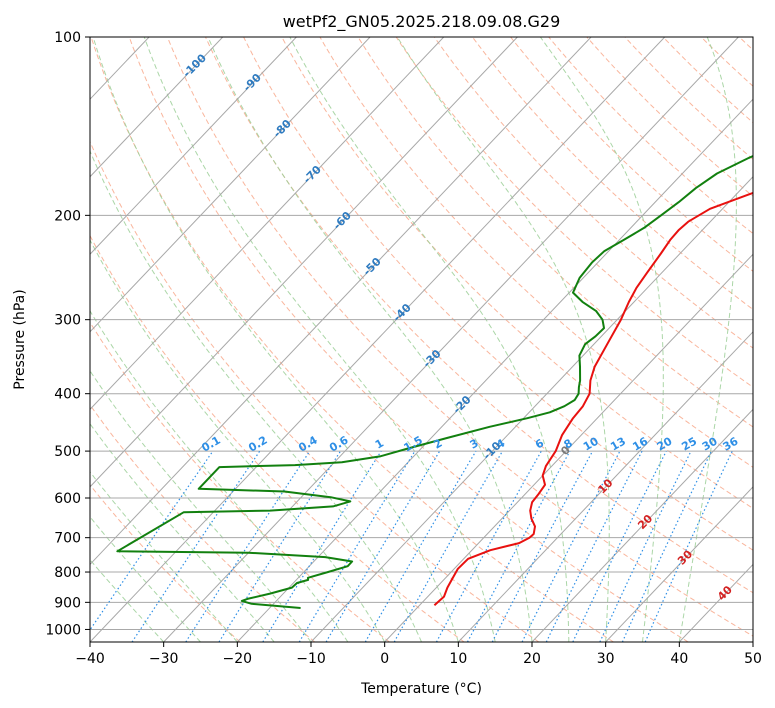 The width and height of the screenshot is (775, 708). I want to click on x-tick-label: 10, so click(458, 659).